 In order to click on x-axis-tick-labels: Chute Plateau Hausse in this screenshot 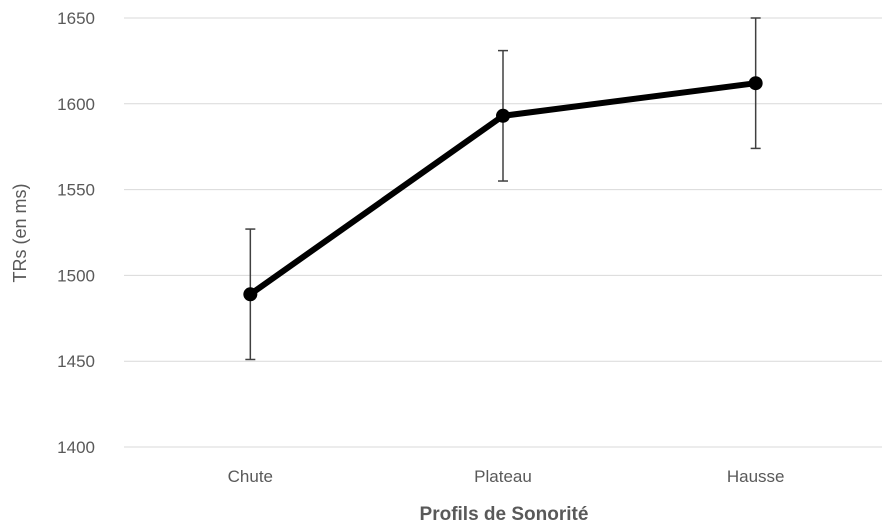, I will do `click(506, 476)`.